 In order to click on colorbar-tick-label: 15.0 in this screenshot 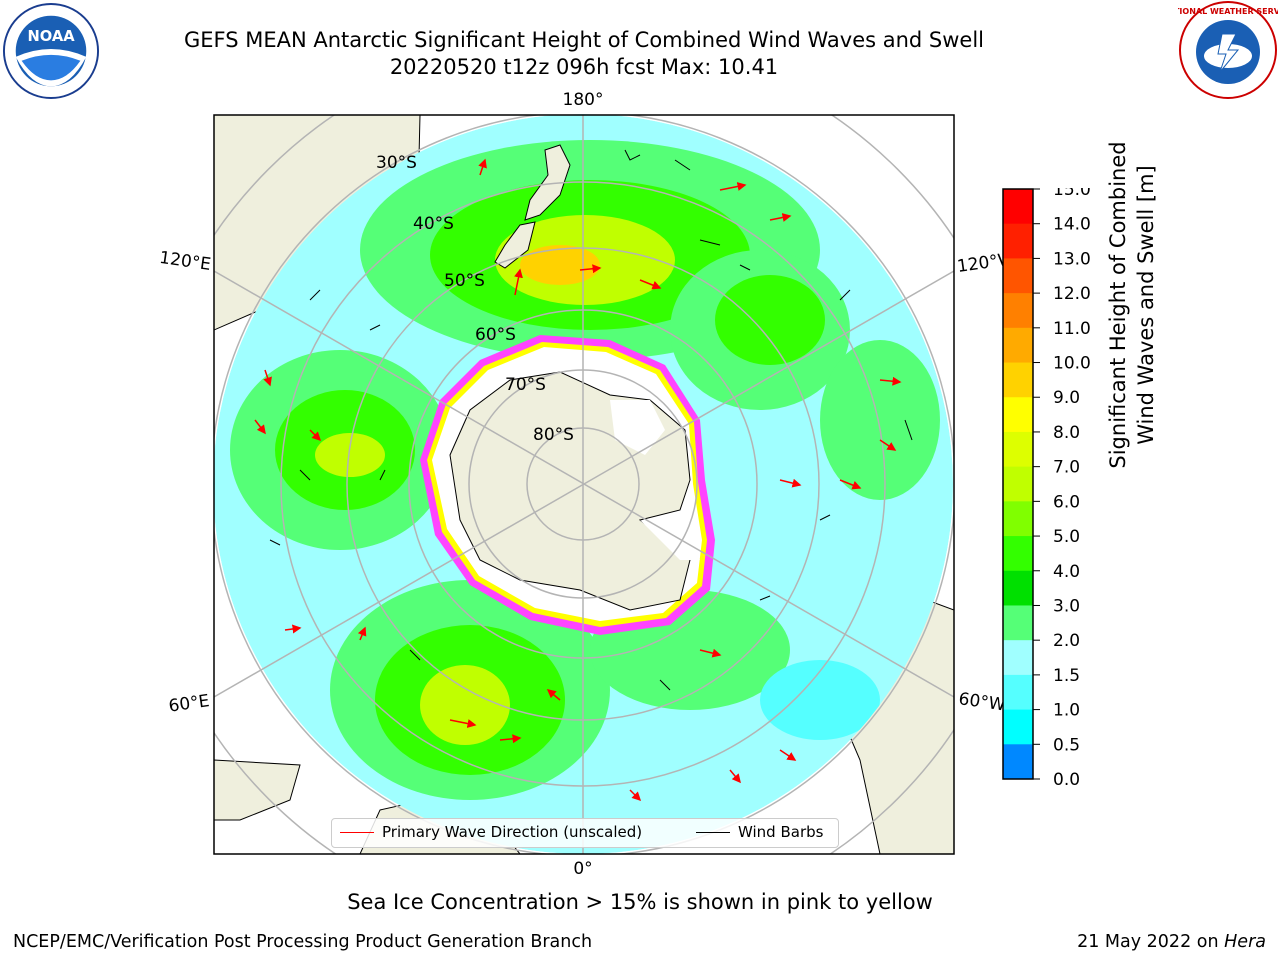, I will do `click(1072, 194)`.